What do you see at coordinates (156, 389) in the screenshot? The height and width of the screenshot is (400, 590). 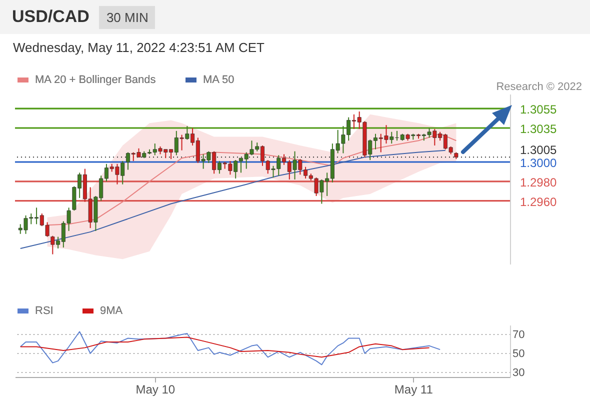 I see `x-tick-label: May 10` at bounding box center [156, 389].